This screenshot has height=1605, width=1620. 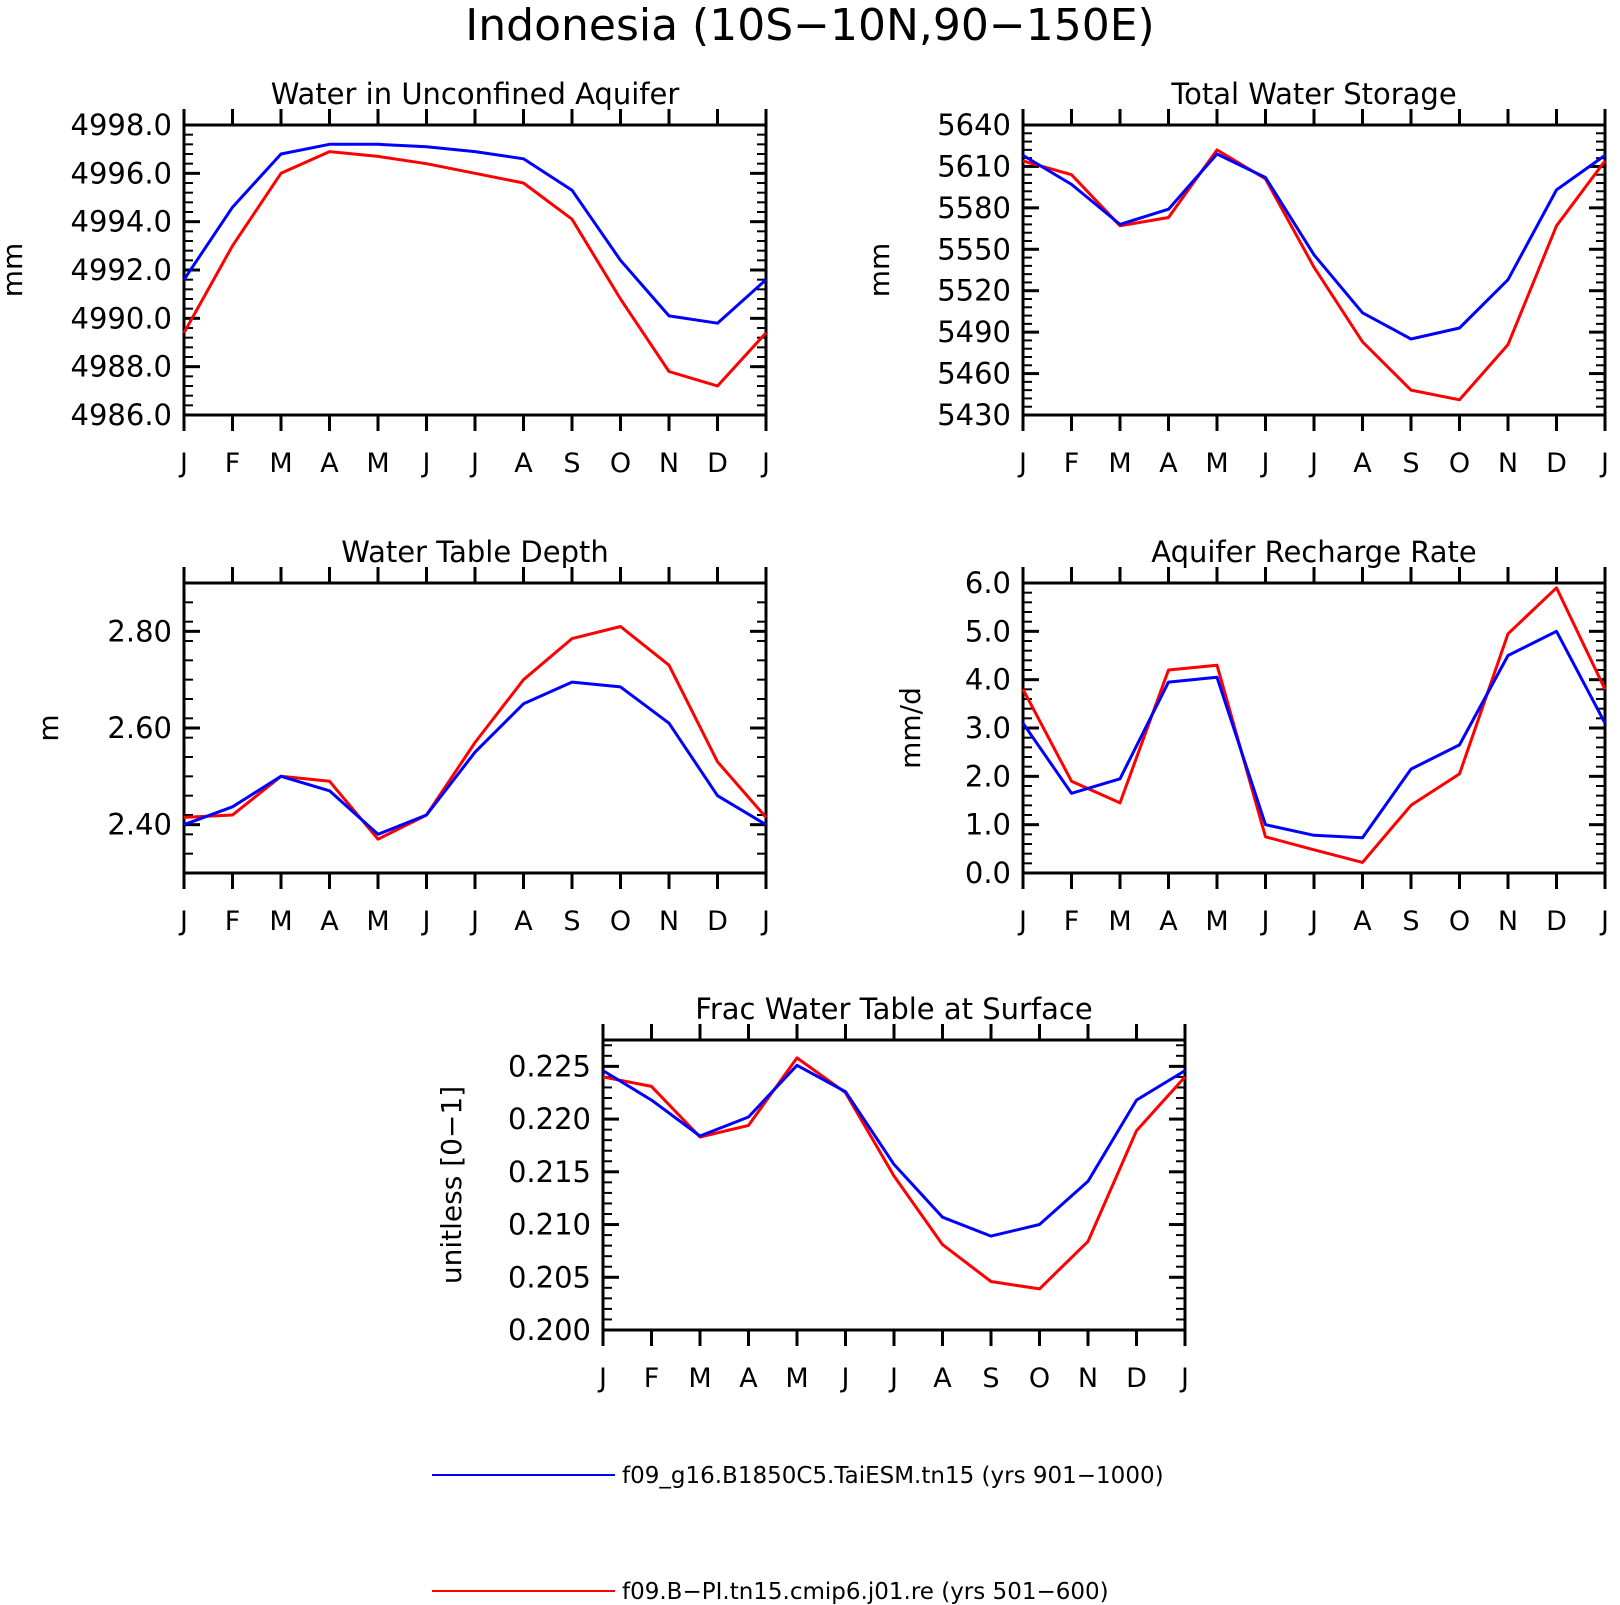 What do you see at coordinates (549, 1066) in the screenshot?
I see `y-tick-label: 0.225` at bounding box center [549, 1066].